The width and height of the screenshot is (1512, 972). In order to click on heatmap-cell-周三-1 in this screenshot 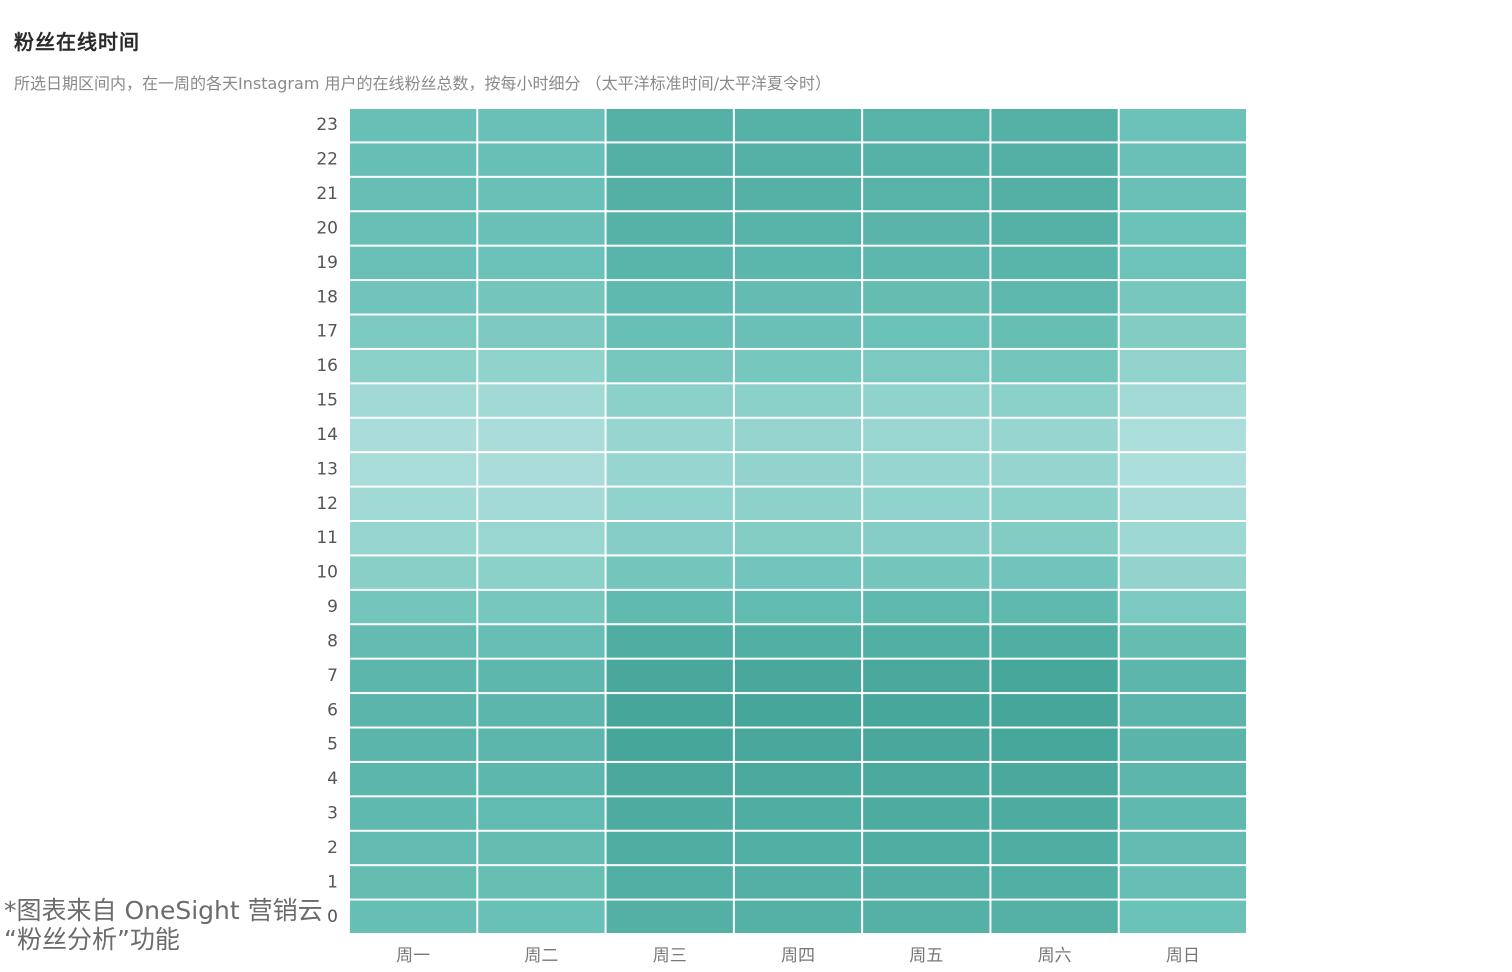, I will do `click(669, 882)`.